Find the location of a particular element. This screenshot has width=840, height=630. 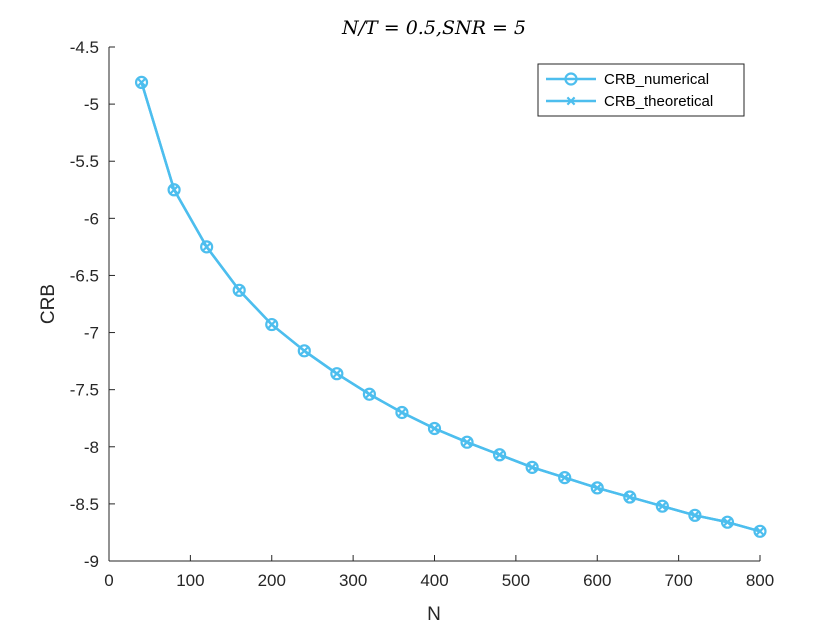

legend-label: CRB_numerical is located at coordinates (656, 79).